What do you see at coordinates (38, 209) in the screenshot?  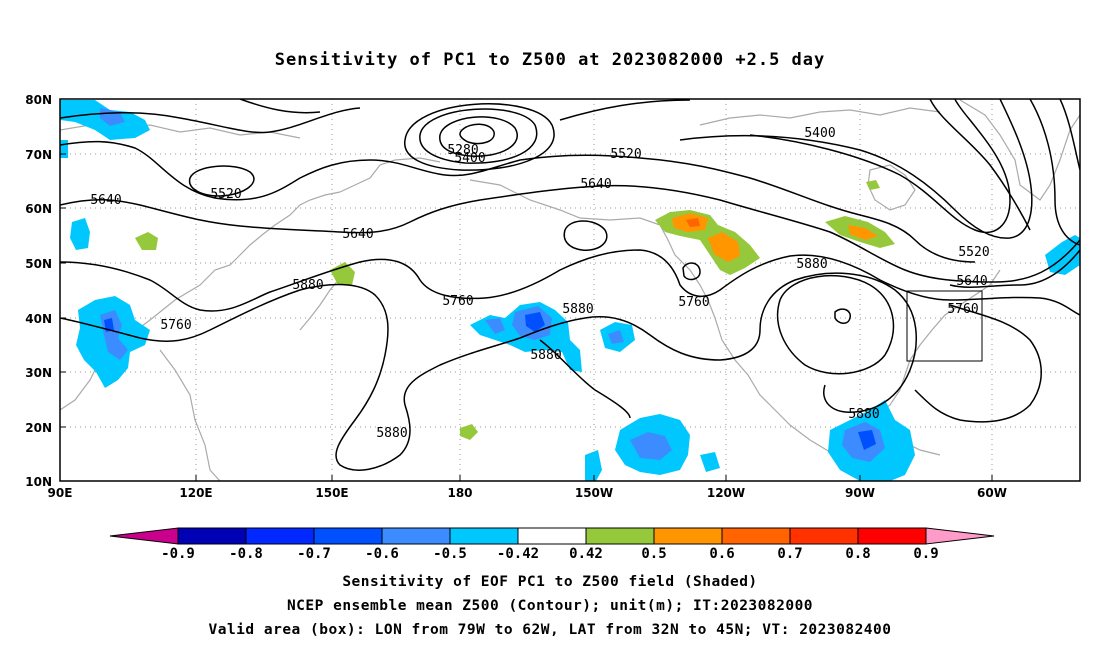 I see `lat-label-60n: 60N` at bounding box center [38, 209].